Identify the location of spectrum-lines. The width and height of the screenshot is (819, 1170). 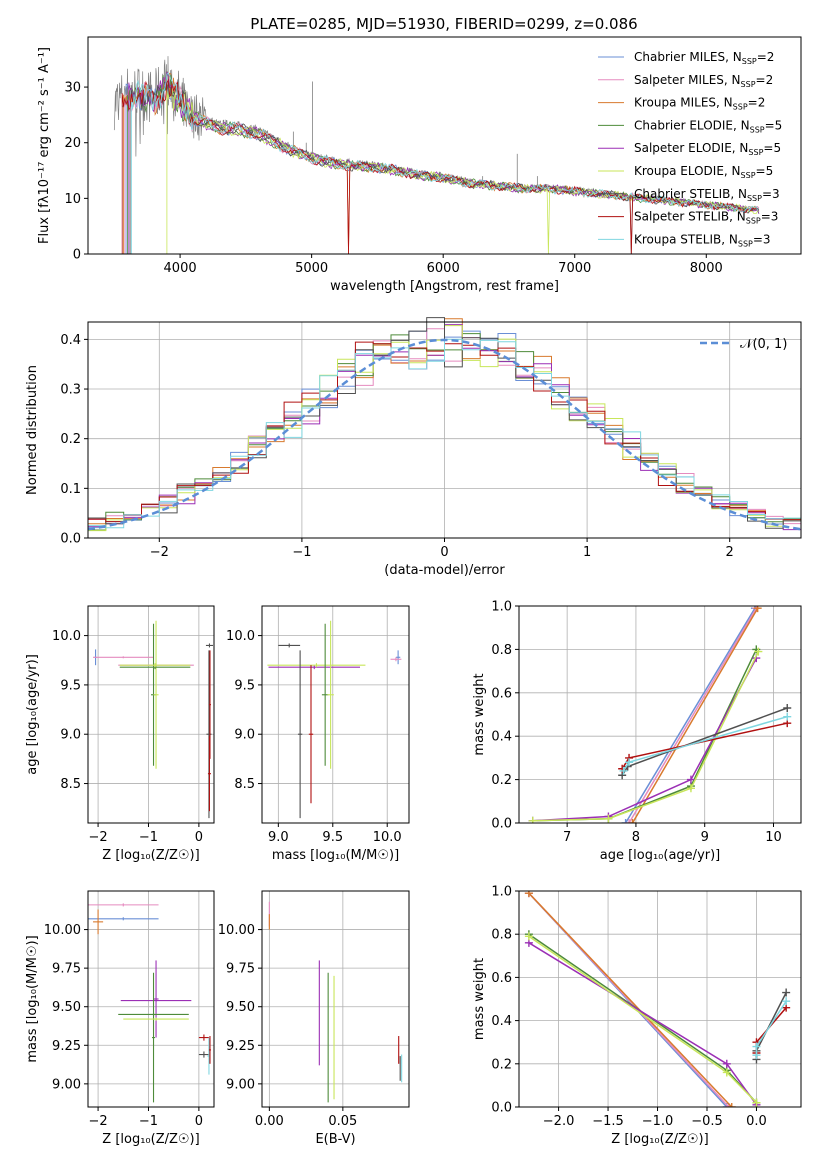
(436, 155).